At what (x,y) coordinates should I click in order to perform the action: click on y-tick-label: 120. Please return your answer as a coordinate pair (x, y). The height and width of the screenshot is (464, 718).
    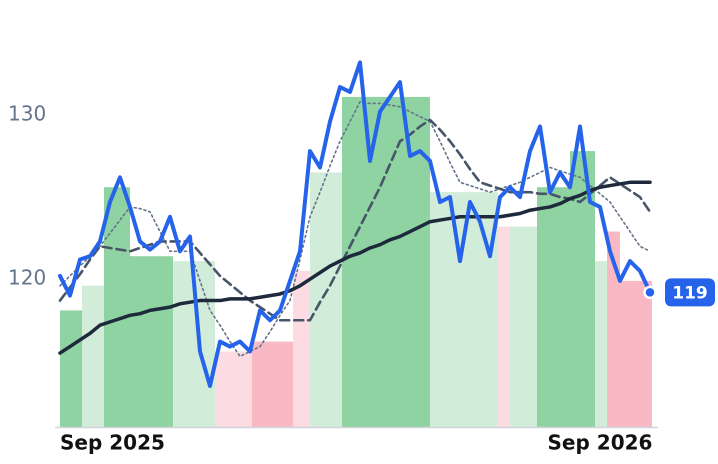
    Looking at the image, I should click on (27, 278).